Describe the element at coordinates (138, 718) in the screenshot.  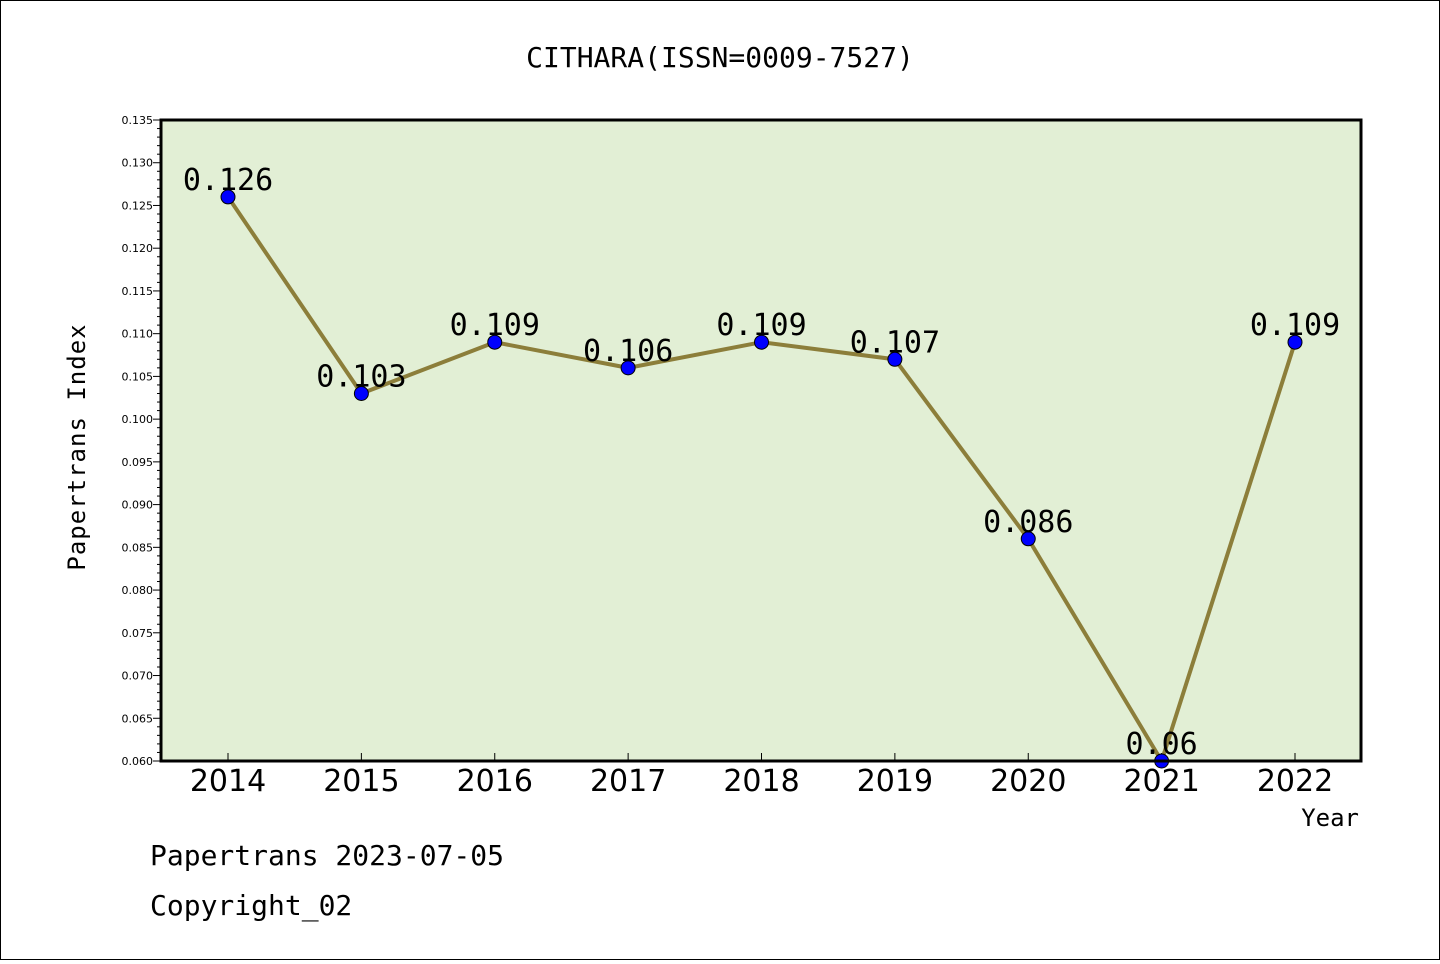
I see `y-tick-label: 0.065` at that location.